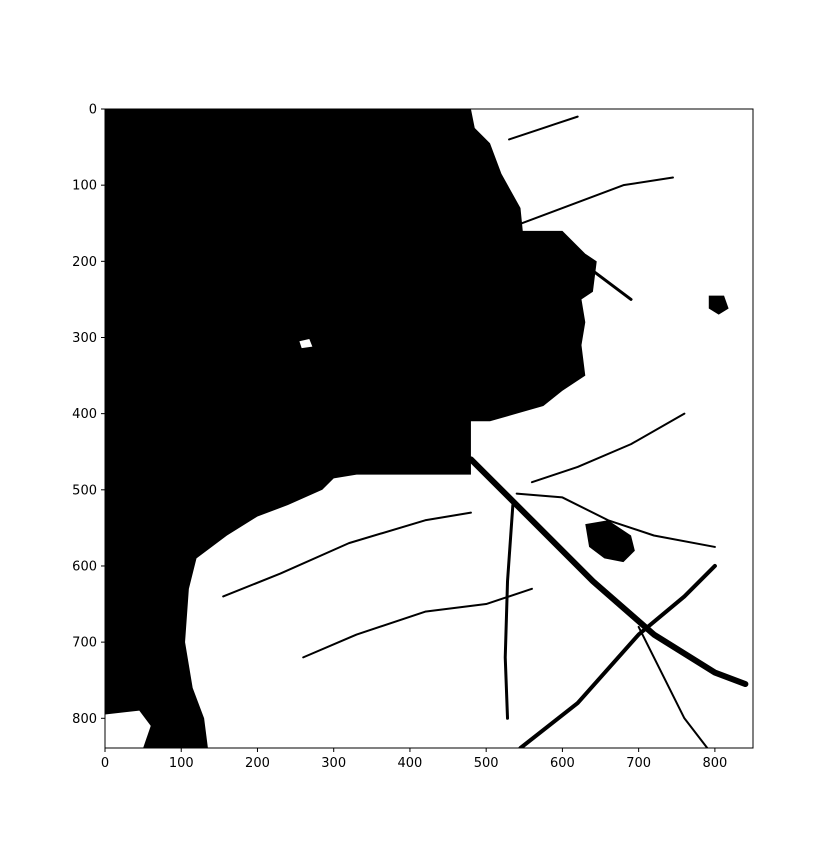  Describe the element at coordinates (610, 541) in the screenshot. I see `dark-patch-mid-right` at that location.